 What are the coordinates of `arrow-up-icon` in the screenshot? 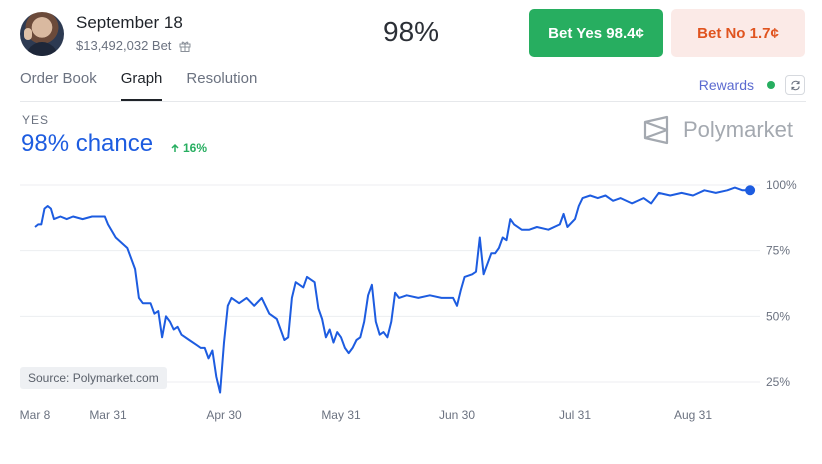 It's located at (175, 147).